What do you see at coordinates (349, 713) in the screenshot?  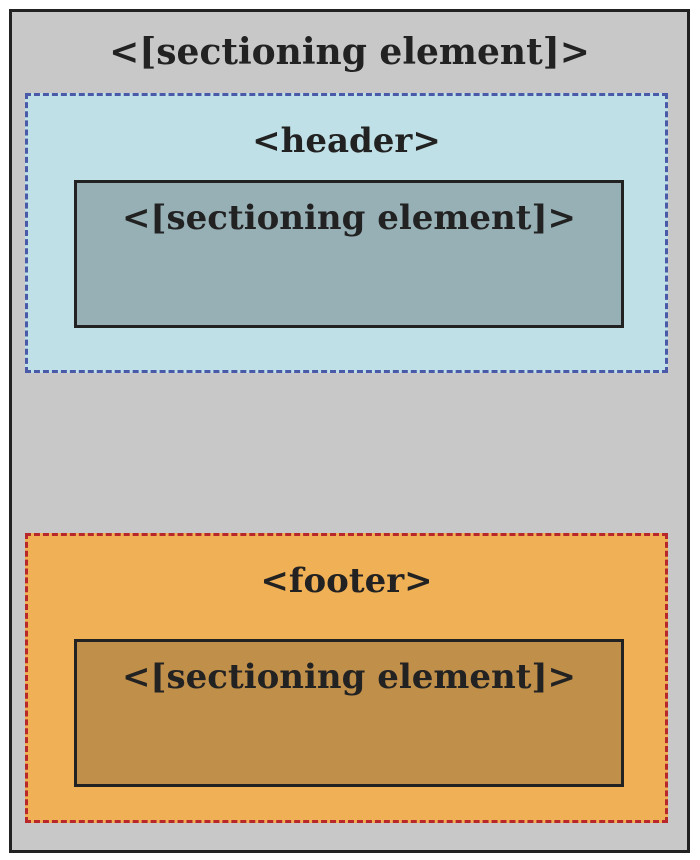 I see `footer-inner-sectioning-element: <[sectioning element]>` at bounding box center [349, 713].